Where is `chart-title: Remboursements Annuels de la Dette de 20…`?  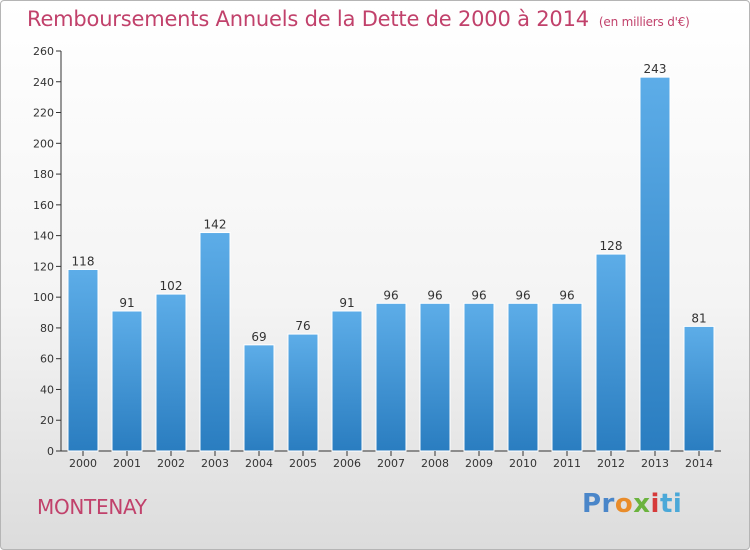 chart-title: Remboursements Annuels de la Dette de 20… is located at coordinates (358, 19).